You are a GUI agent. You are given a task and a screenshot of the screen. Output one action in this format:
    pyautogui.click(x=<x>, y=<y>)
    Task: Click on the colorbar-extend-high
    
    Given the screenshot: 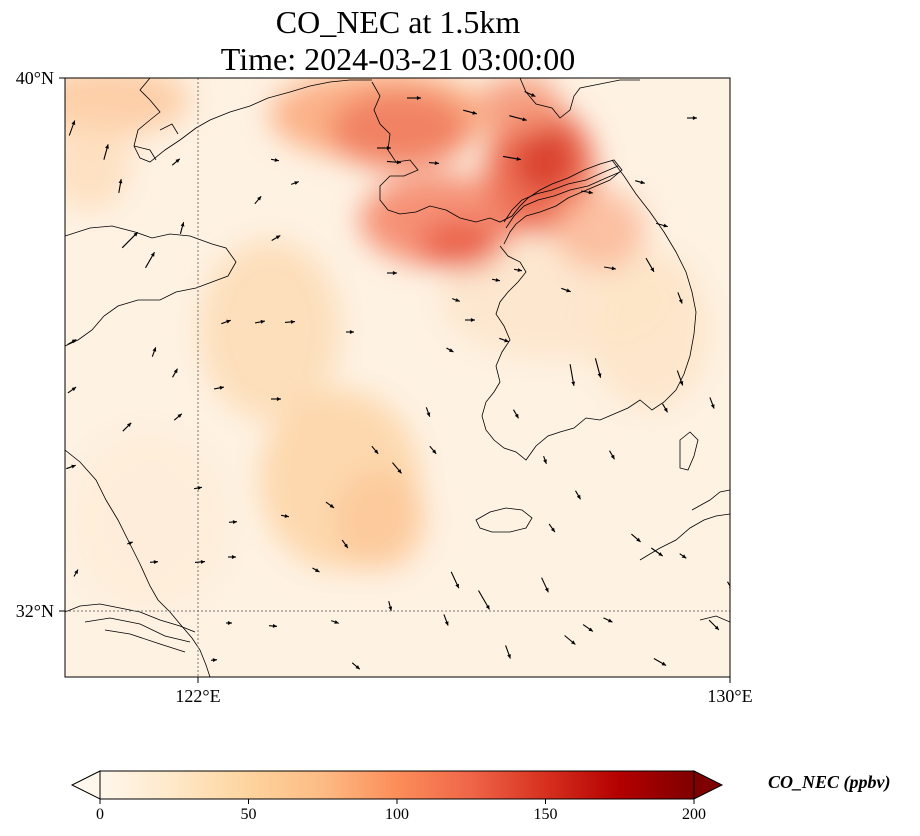 What is the action you would take?
    pyautogui.click(x=708, y=785)
    